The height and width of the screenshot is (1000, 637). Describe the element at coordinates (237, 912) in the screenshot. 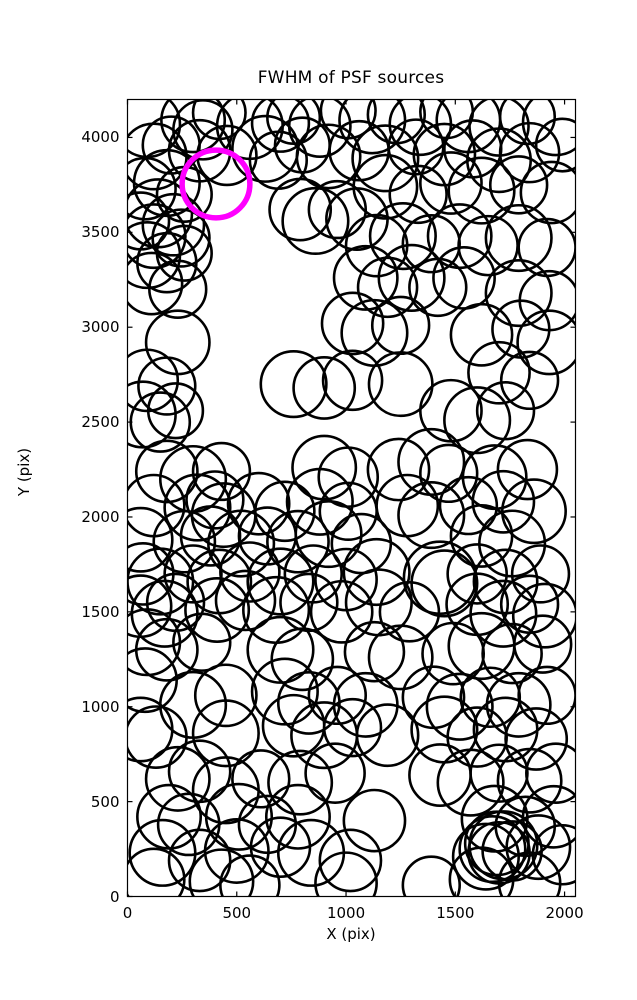

I see `x-tick-label: 500` at that location.